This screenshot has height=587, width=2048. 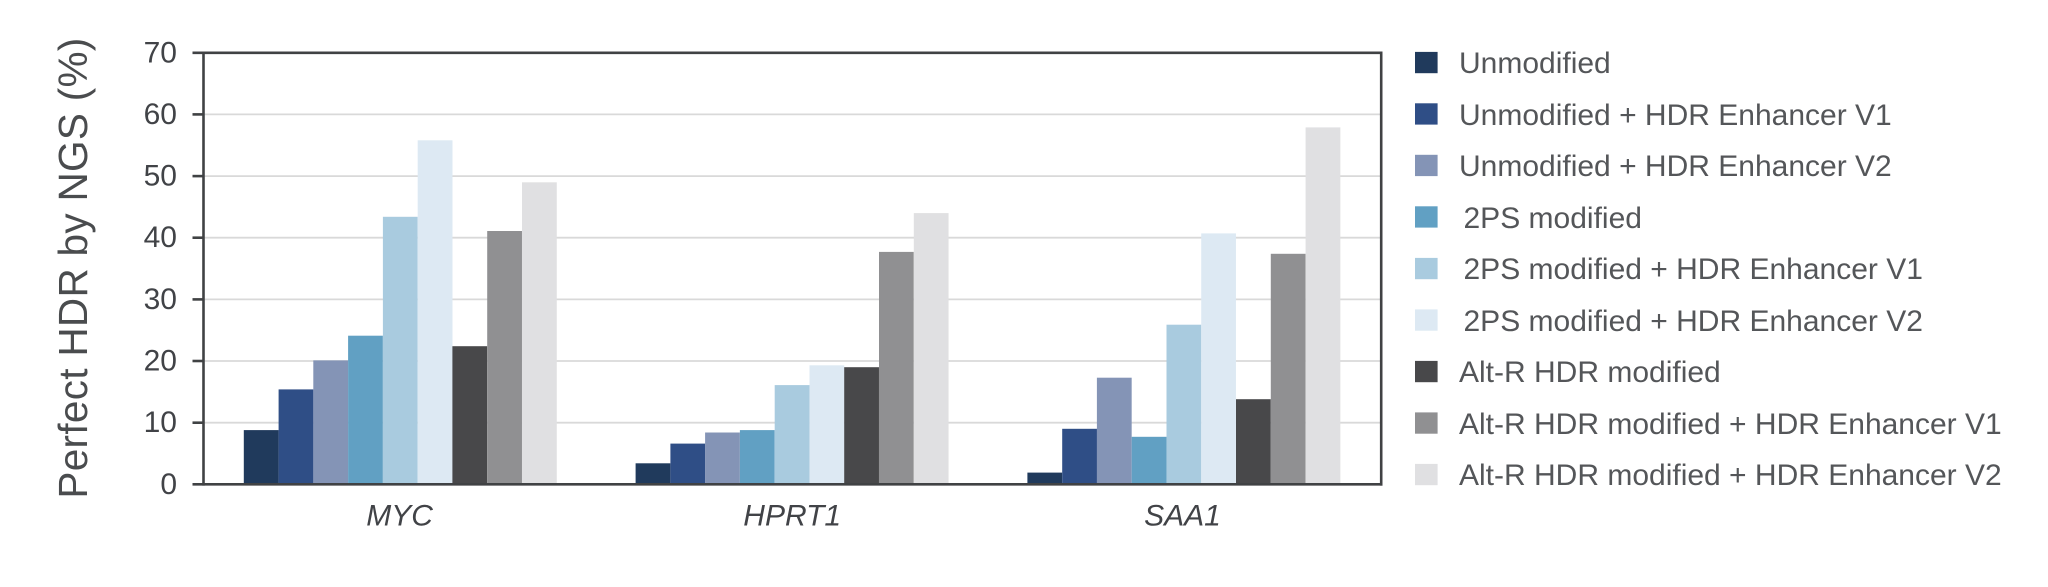 What do you see at coordinates (73, 267) in the screenshot?
I see `svg-text: Perfect HDR by NGS (%)` at bounding box center [73, 267].